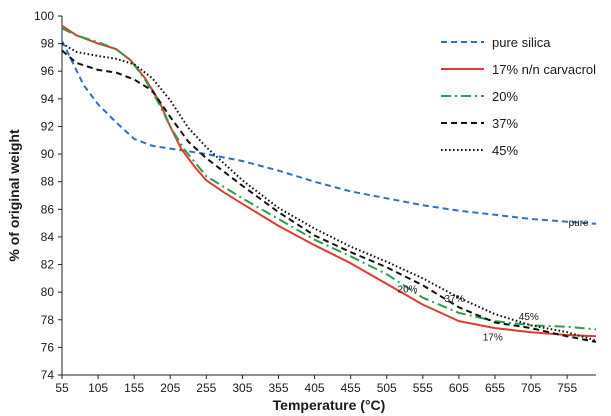 Image resolution: width=611 pixels, height=416 pixels. Describe the element at coordinates (579, 223) in the screenshot. I see `curve-annotation-label: pure` at that location.